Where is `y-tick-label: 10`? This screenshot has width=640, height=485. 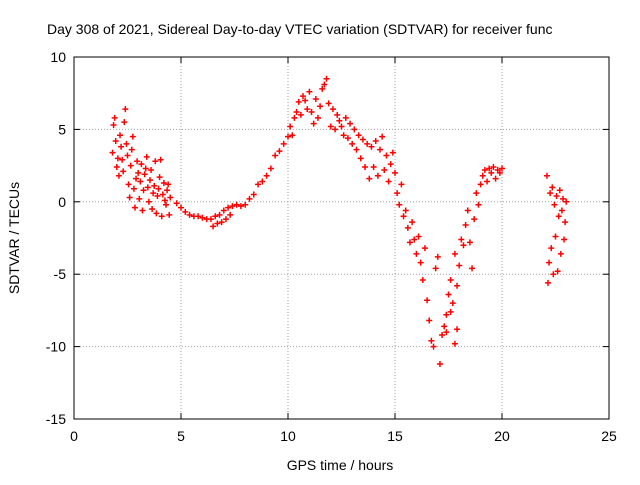
y-tick-label: 10 is located at coordinates (58, 57).